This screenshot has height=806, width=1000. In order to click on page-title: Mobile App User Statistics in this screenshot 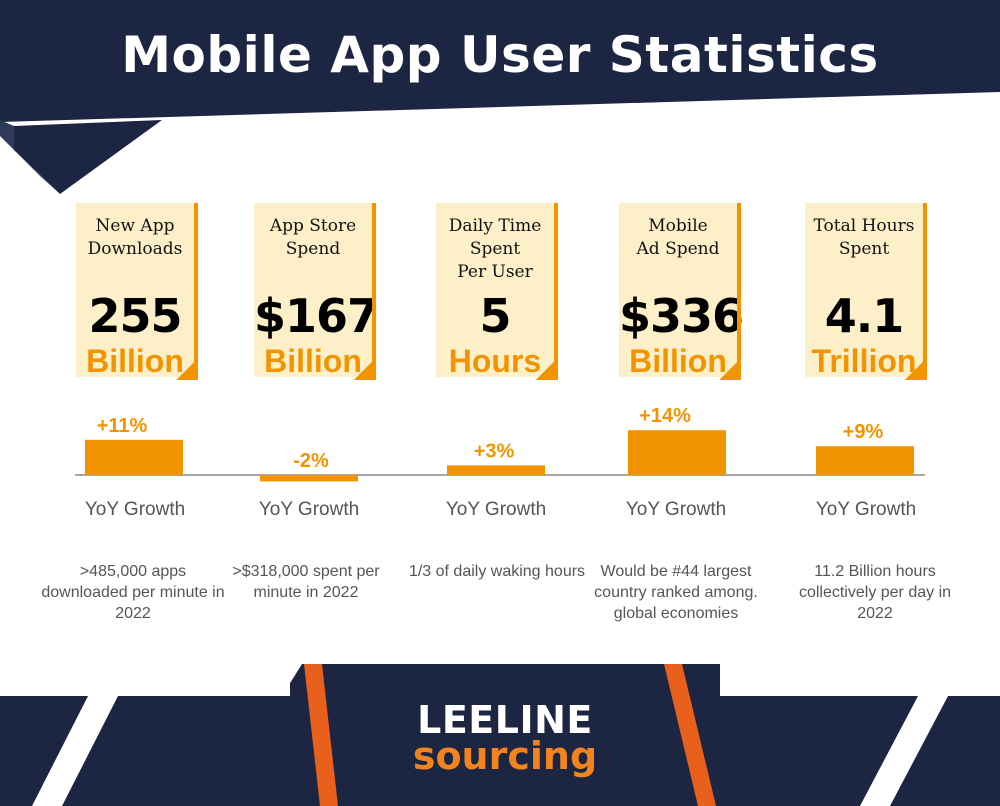, I will do `click(500, 55)`.